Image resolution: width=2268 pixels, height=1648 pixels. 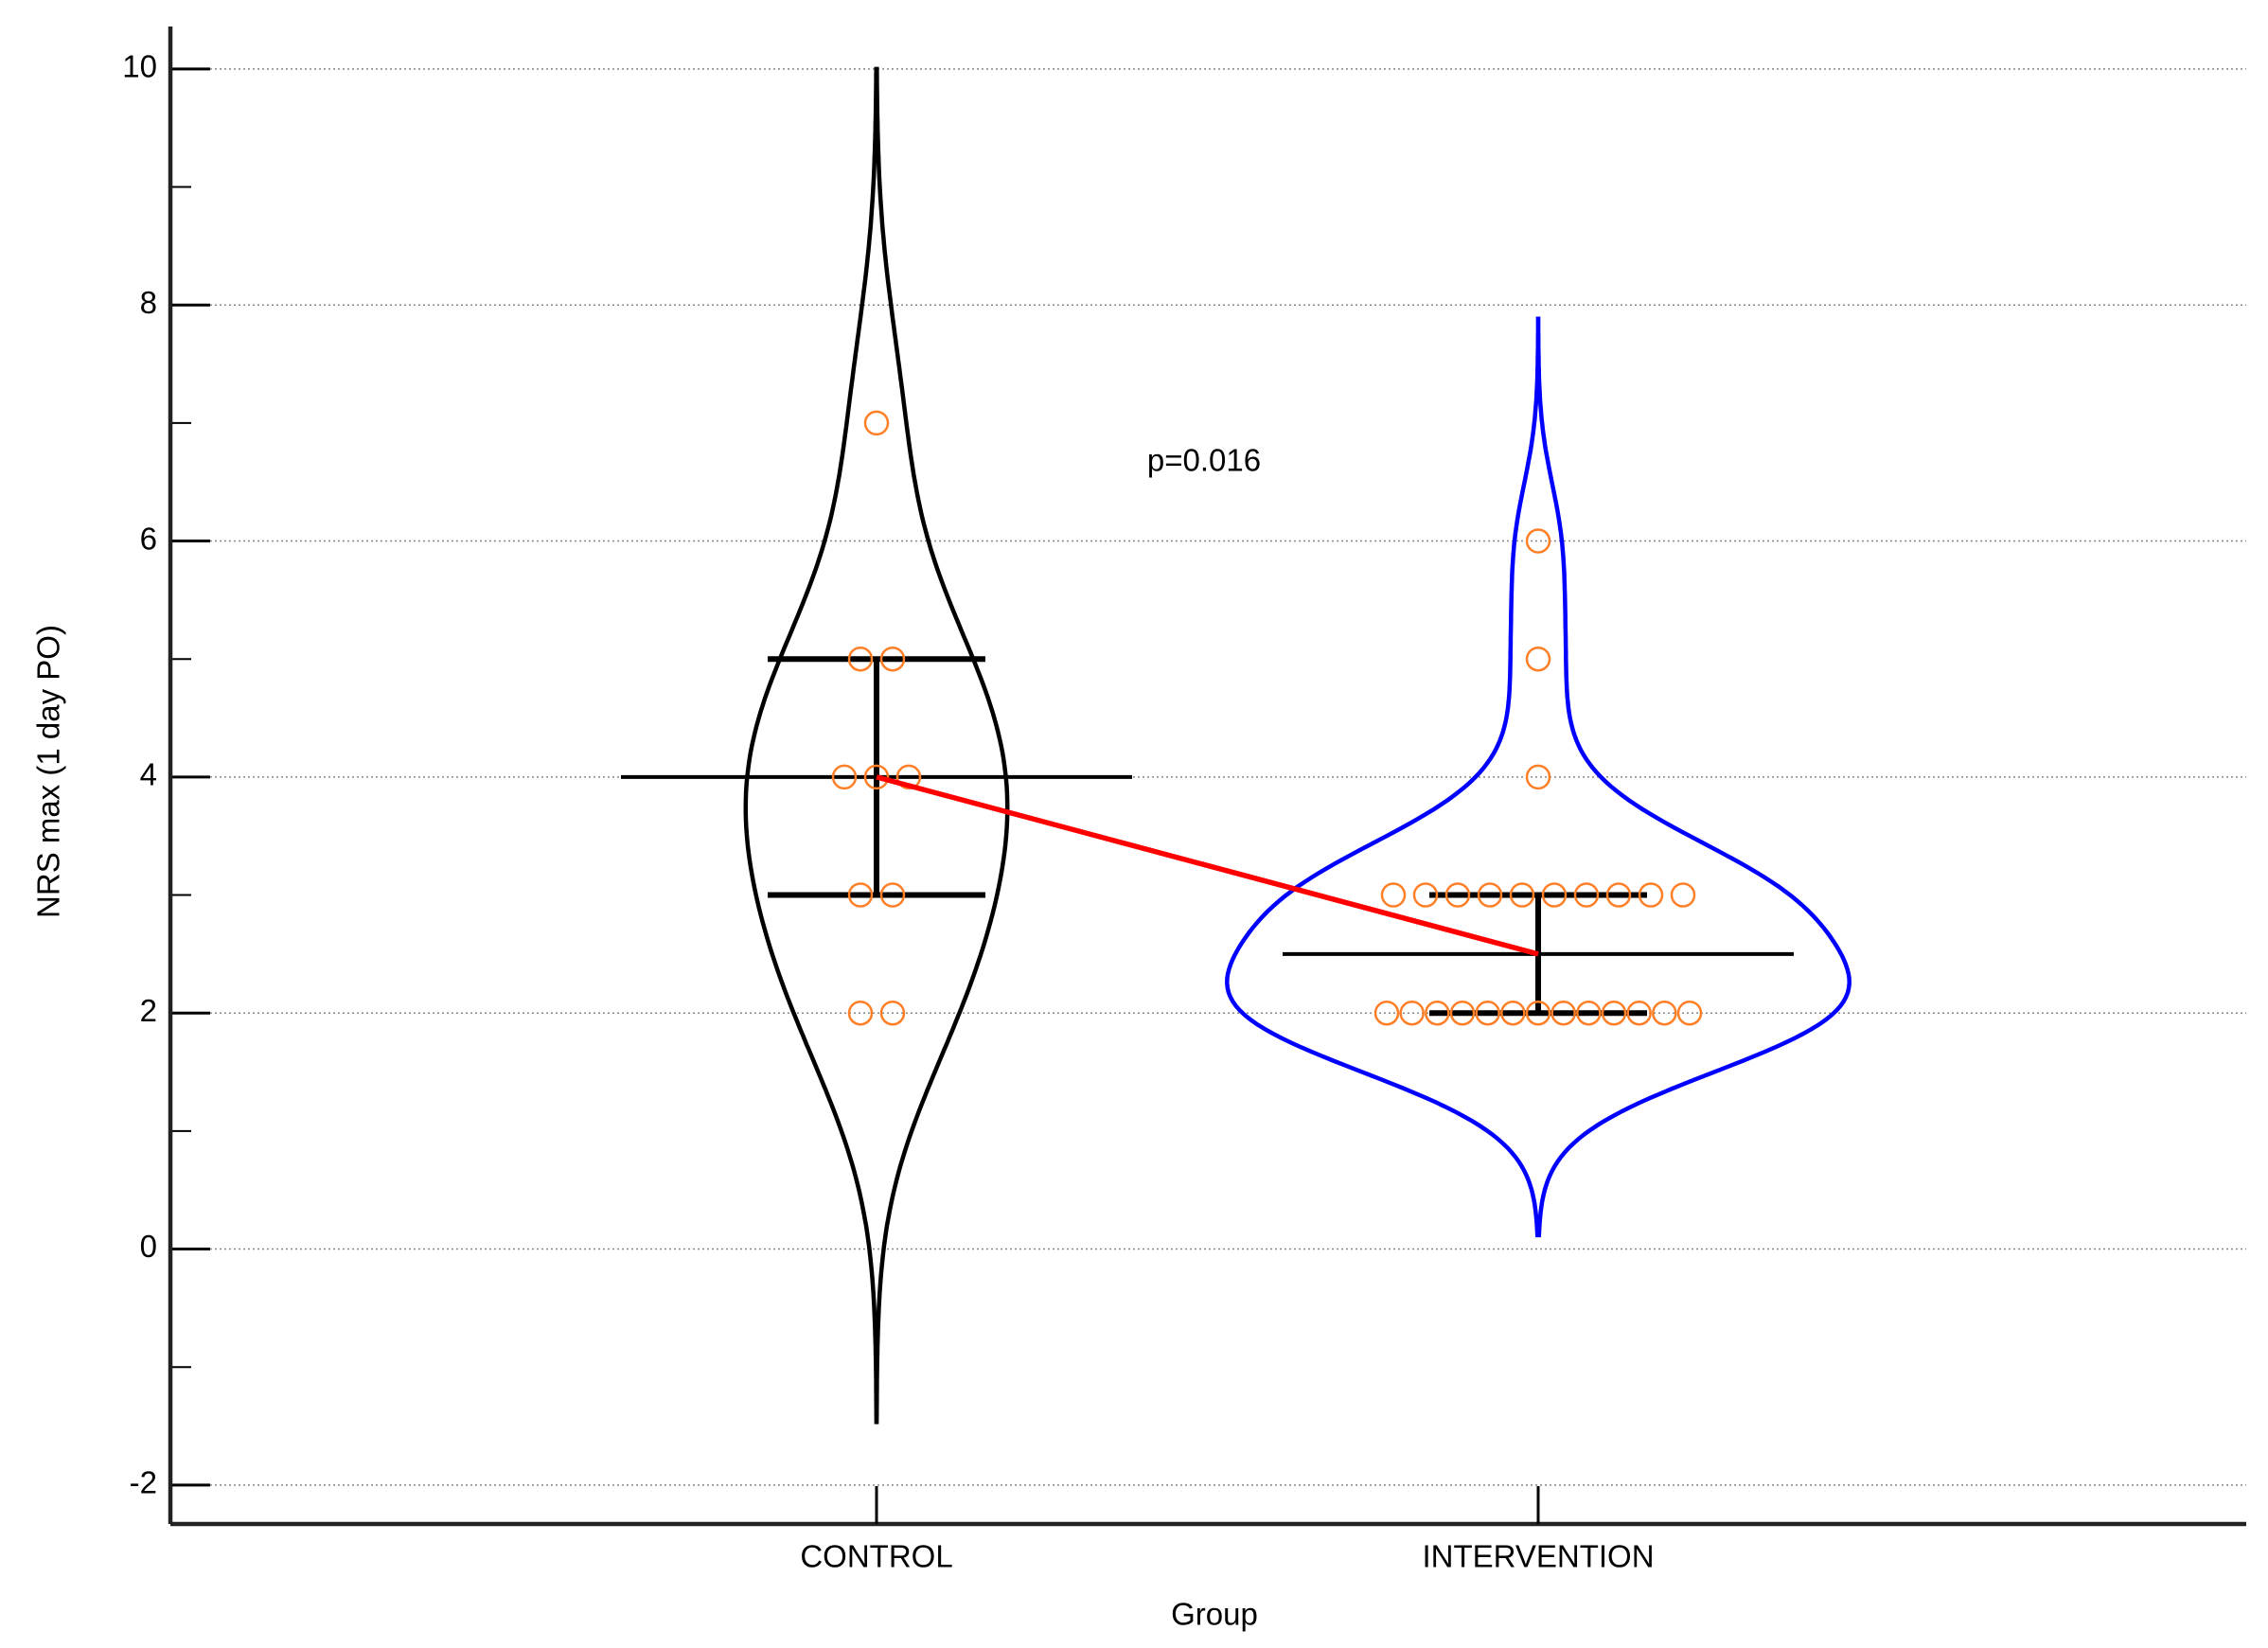 I want to click on y-tick-label: 6, so click(x=148, y=538).